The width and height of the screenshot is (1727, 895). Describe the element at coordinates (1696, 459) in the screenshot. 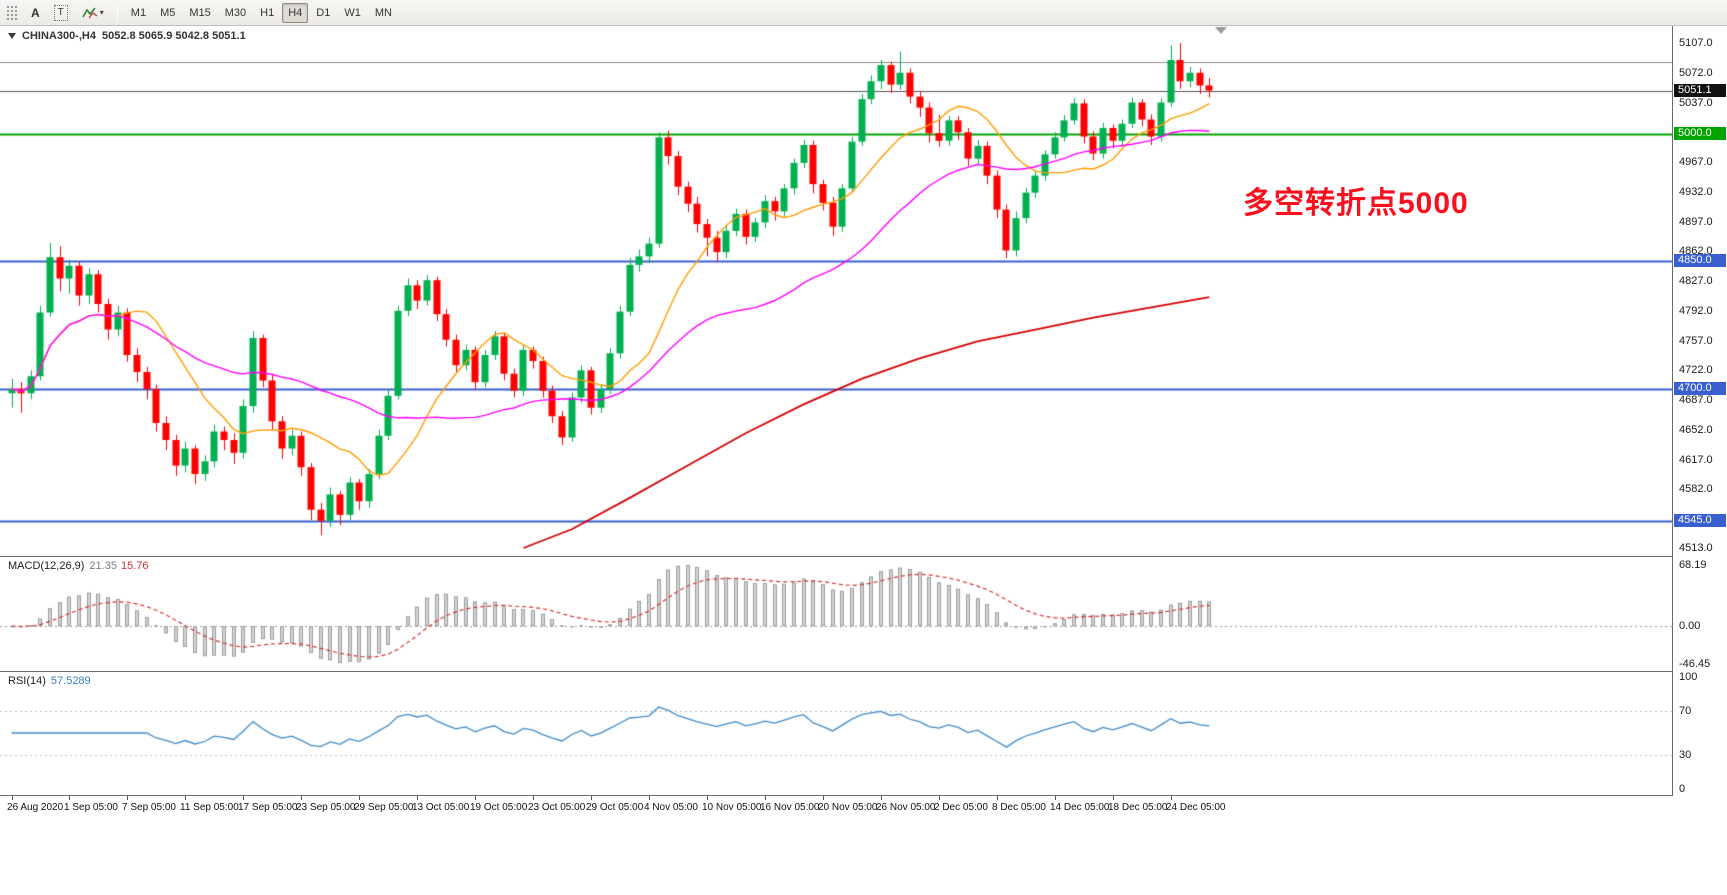

I see `price-tick-label: 4617.0` at that location.